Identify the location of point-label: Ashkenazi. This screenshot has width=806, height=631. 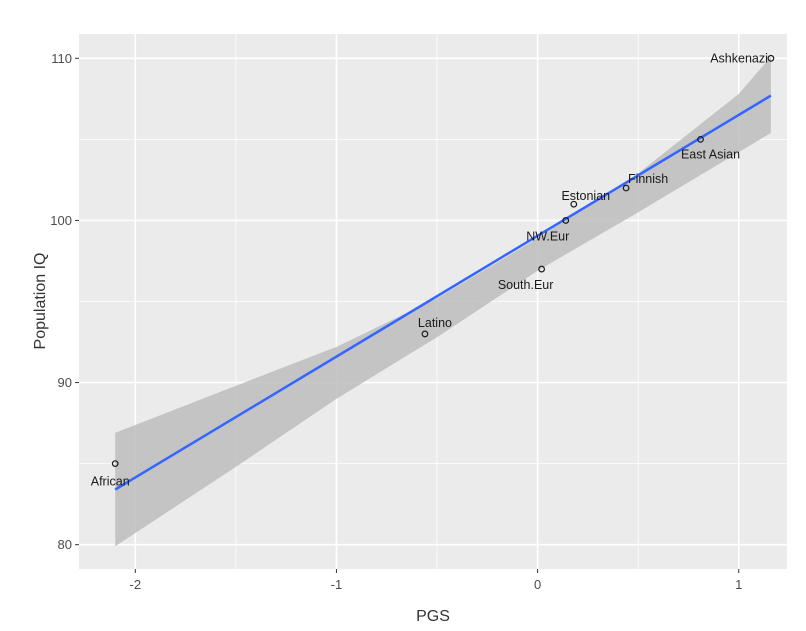
(739, 58).